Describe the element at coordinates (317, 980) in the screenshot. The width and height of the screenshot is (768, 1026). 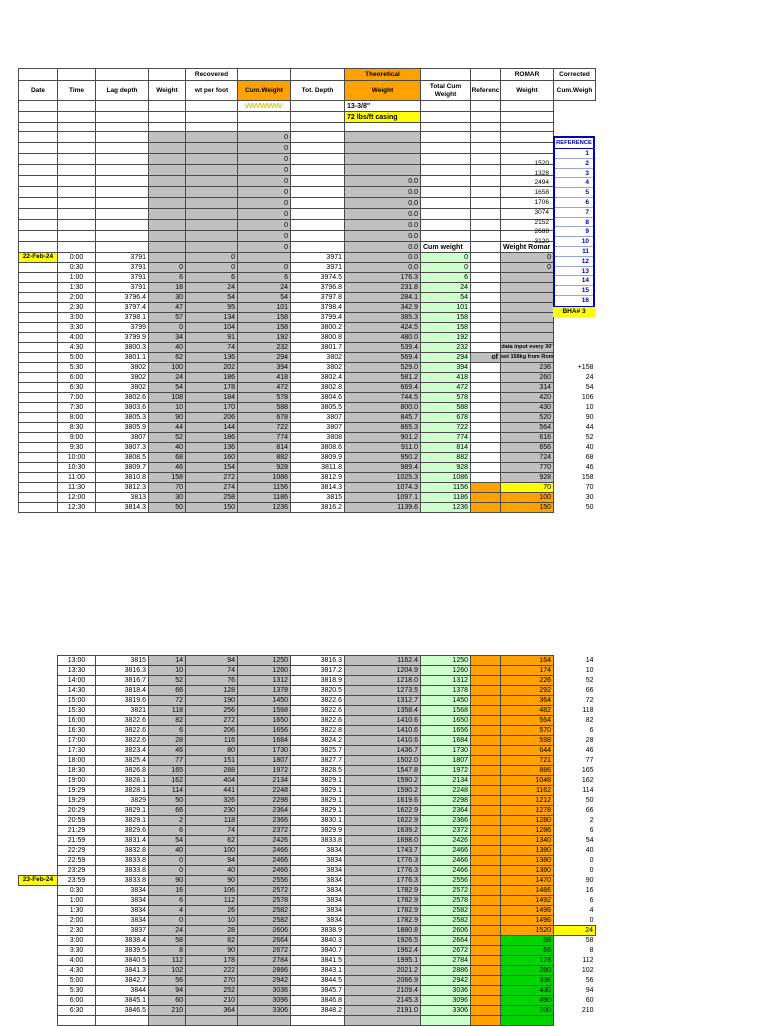
I see `table-cell: 3844.5` at that location.